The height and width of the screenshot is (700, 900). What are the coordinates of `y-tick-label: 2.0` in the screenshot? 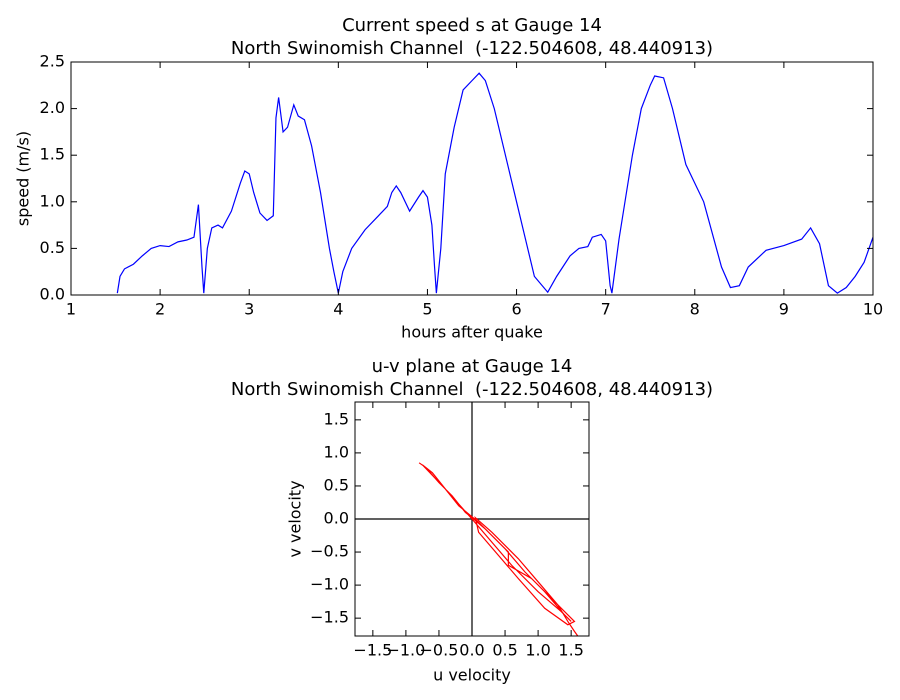 It's located at (52, 107).